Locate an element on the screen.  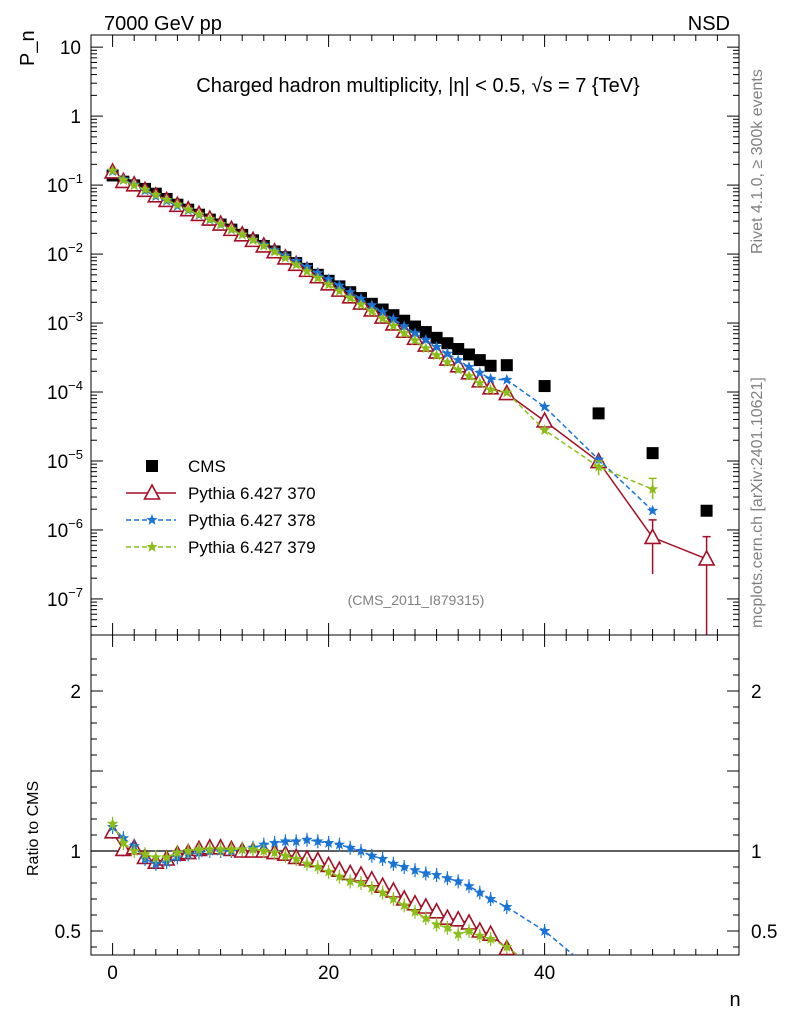
y-tick-label-main: 1 is located at coordinates (75, 117).